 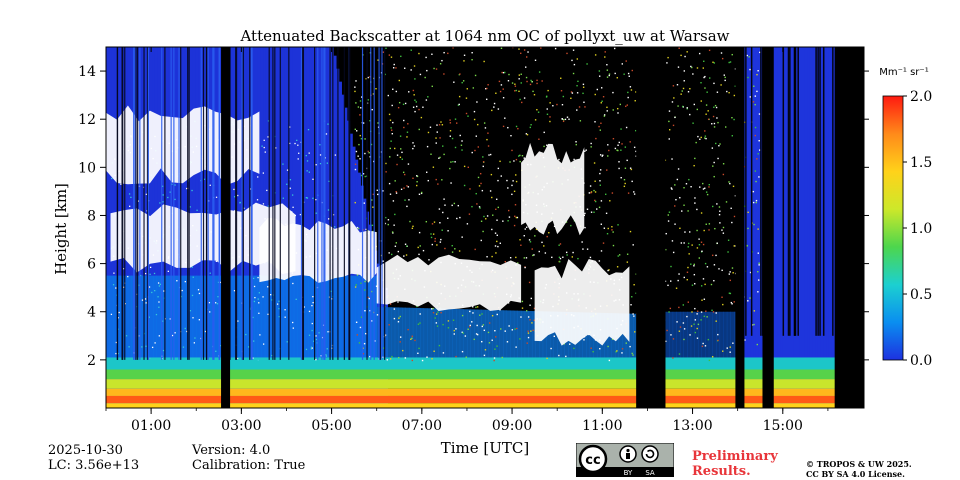 I want to click on y-tick-label: 10, so click(x=87, y=168).